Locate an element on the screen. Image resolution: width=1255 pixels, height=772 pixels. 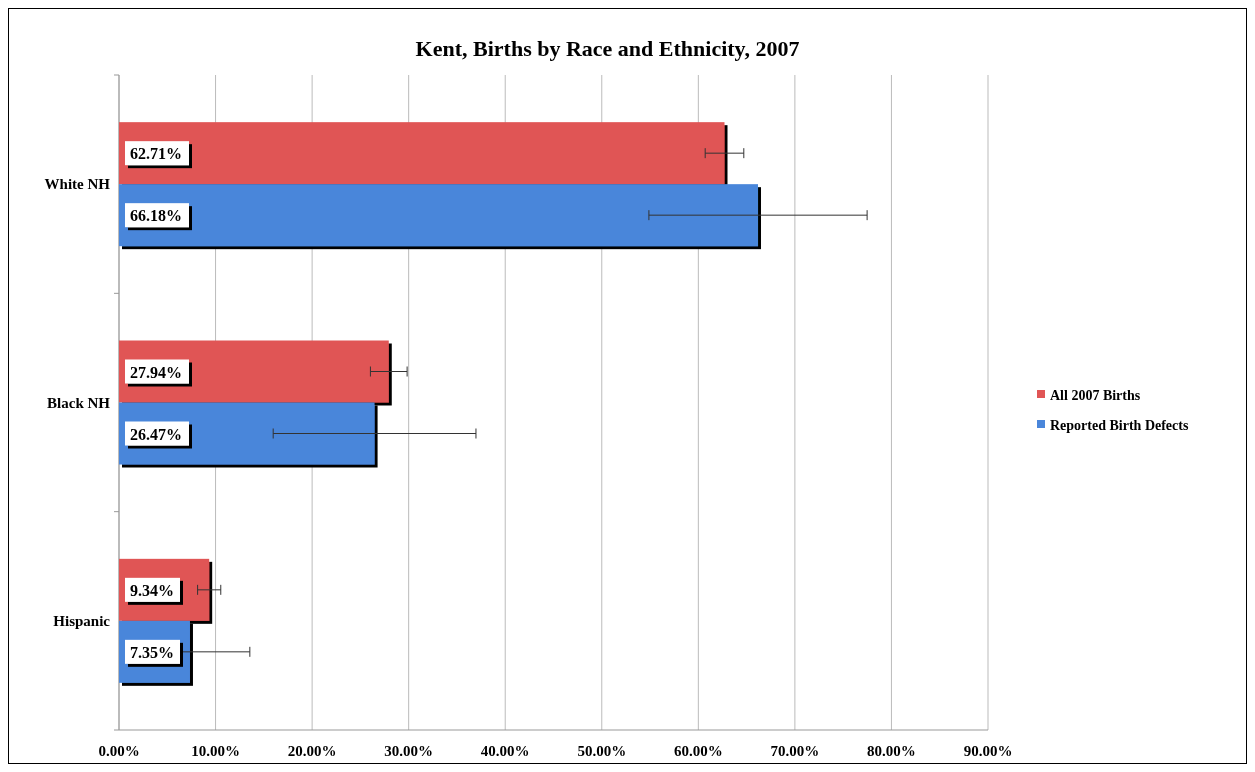
legend-label: Reported Birth Defects is located at coordinates (1119, 425).